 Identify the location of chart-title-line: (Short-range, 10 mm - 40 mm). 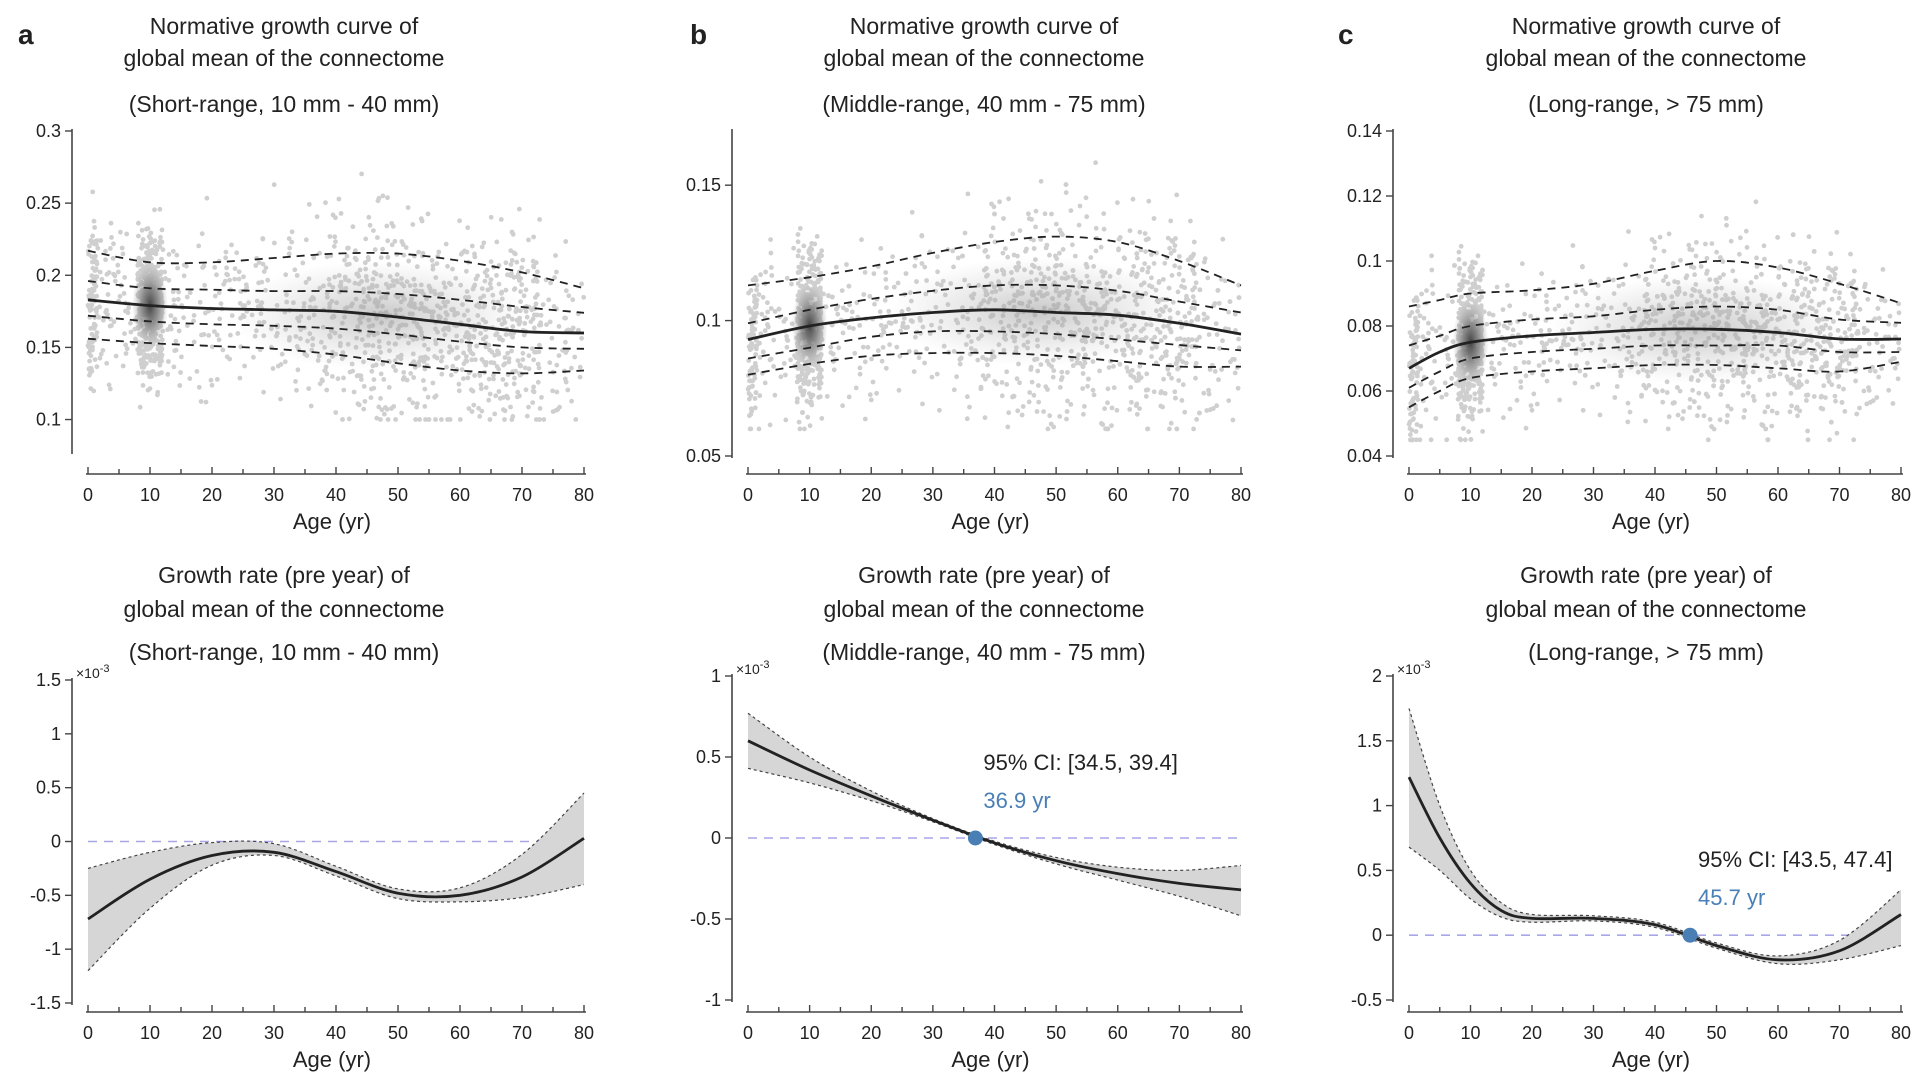
(284, 652).